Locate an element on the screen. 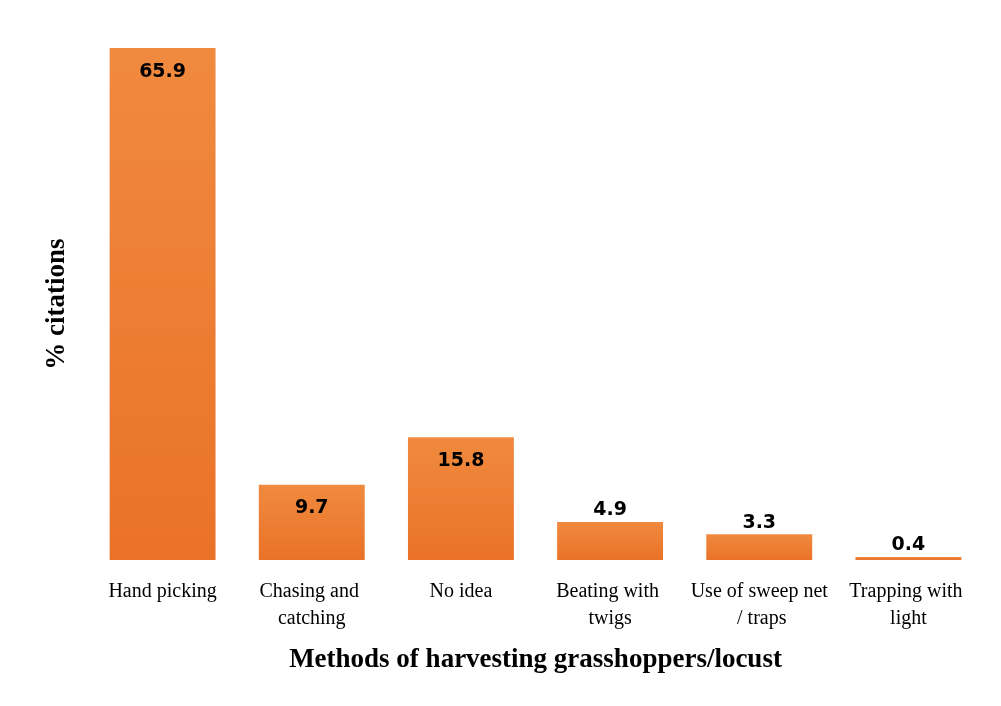  x-tick-label: No idea is located at coordinates (461, 589).